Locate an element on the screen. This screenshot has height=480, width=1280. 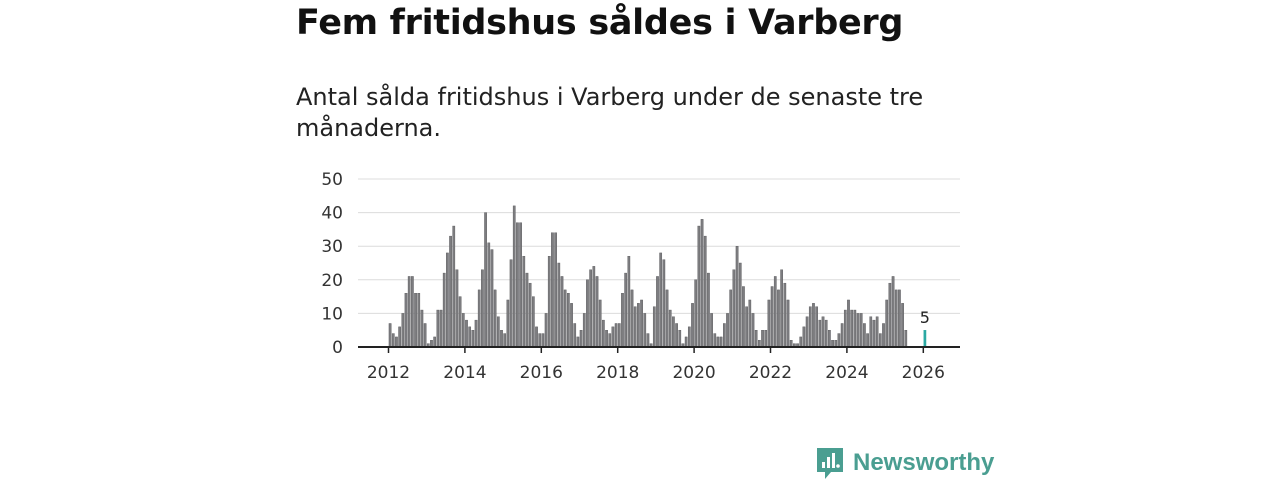
x-tick-label: 2014 is located at coordinates (464, 373).